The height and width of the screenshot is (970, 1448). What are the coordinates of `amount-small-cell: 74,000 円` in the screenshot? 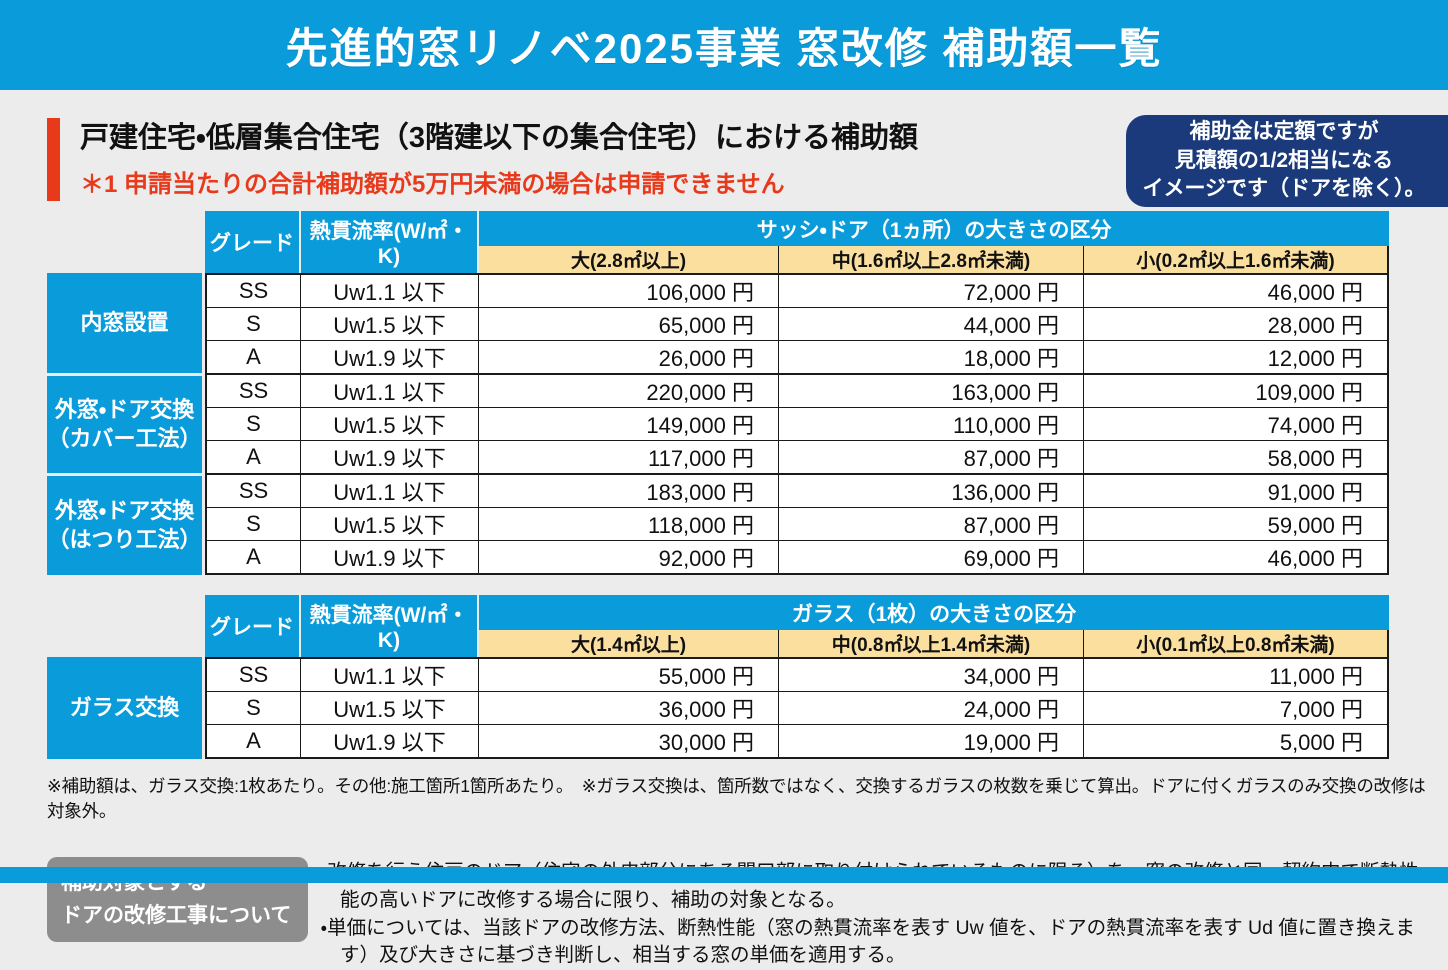 It's located at (1236, 424).